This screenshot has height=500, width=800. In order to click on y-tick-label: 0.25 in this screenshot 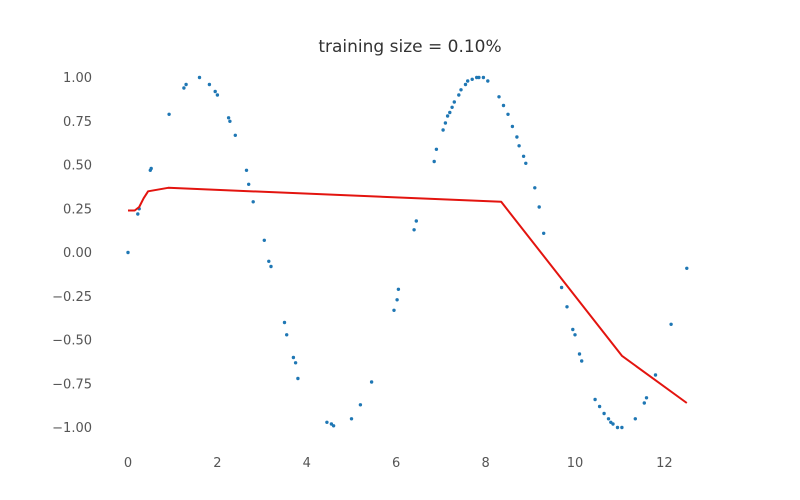, I will do `click(77, 209)`.